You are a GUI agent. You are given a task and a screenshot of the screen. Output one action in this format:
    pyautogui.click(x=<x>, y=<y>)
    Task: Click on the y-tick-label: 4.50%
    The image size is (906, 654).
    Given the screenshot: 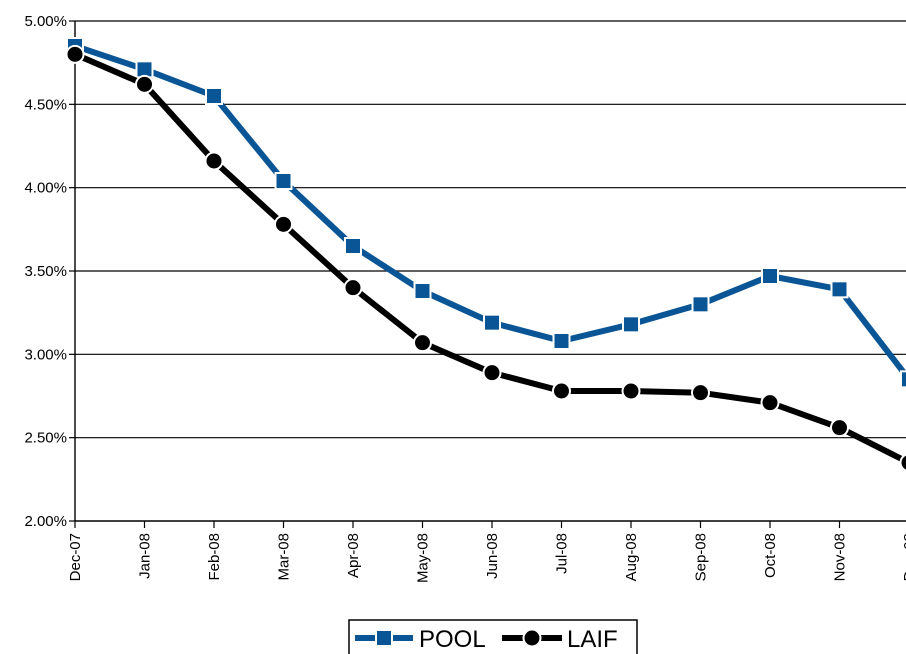 What is the action you would take?
    pyautogui.click(x=45, y=104)
    